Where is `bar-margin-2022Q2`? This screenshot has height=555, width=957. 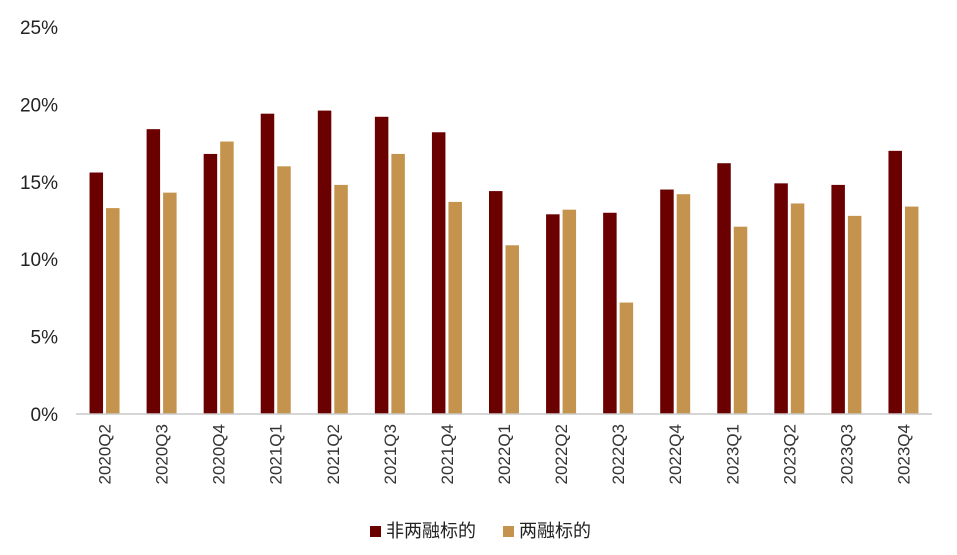
bar-margin-2022Q2 is located at coordinates (569, 311).